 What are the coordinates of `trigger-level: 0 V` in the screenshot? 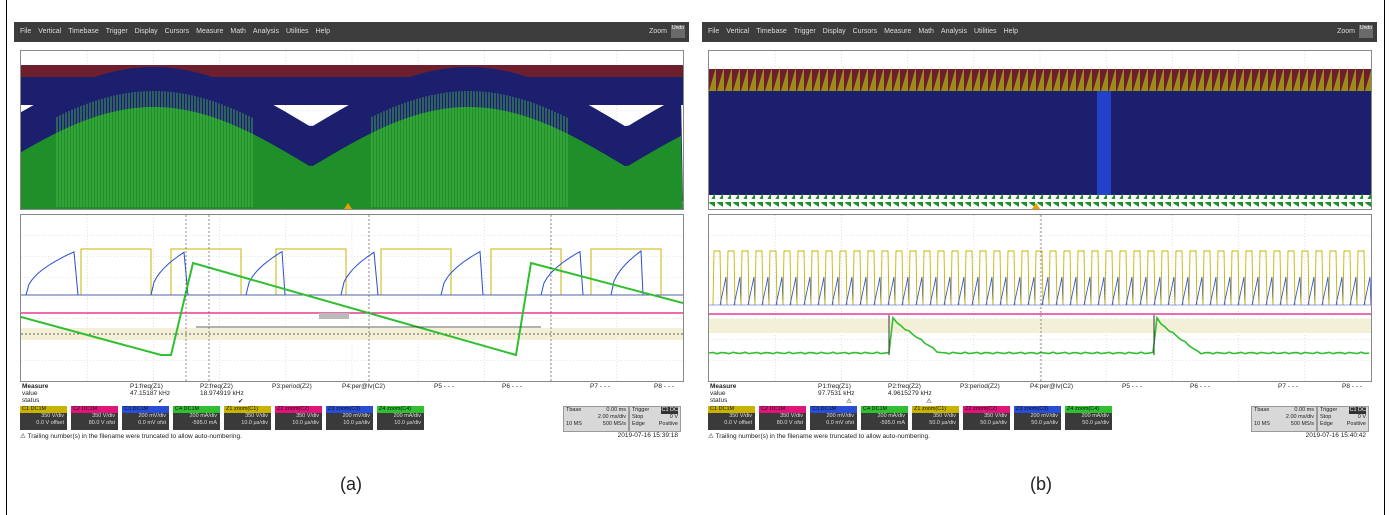 It's located at (1361, 417).